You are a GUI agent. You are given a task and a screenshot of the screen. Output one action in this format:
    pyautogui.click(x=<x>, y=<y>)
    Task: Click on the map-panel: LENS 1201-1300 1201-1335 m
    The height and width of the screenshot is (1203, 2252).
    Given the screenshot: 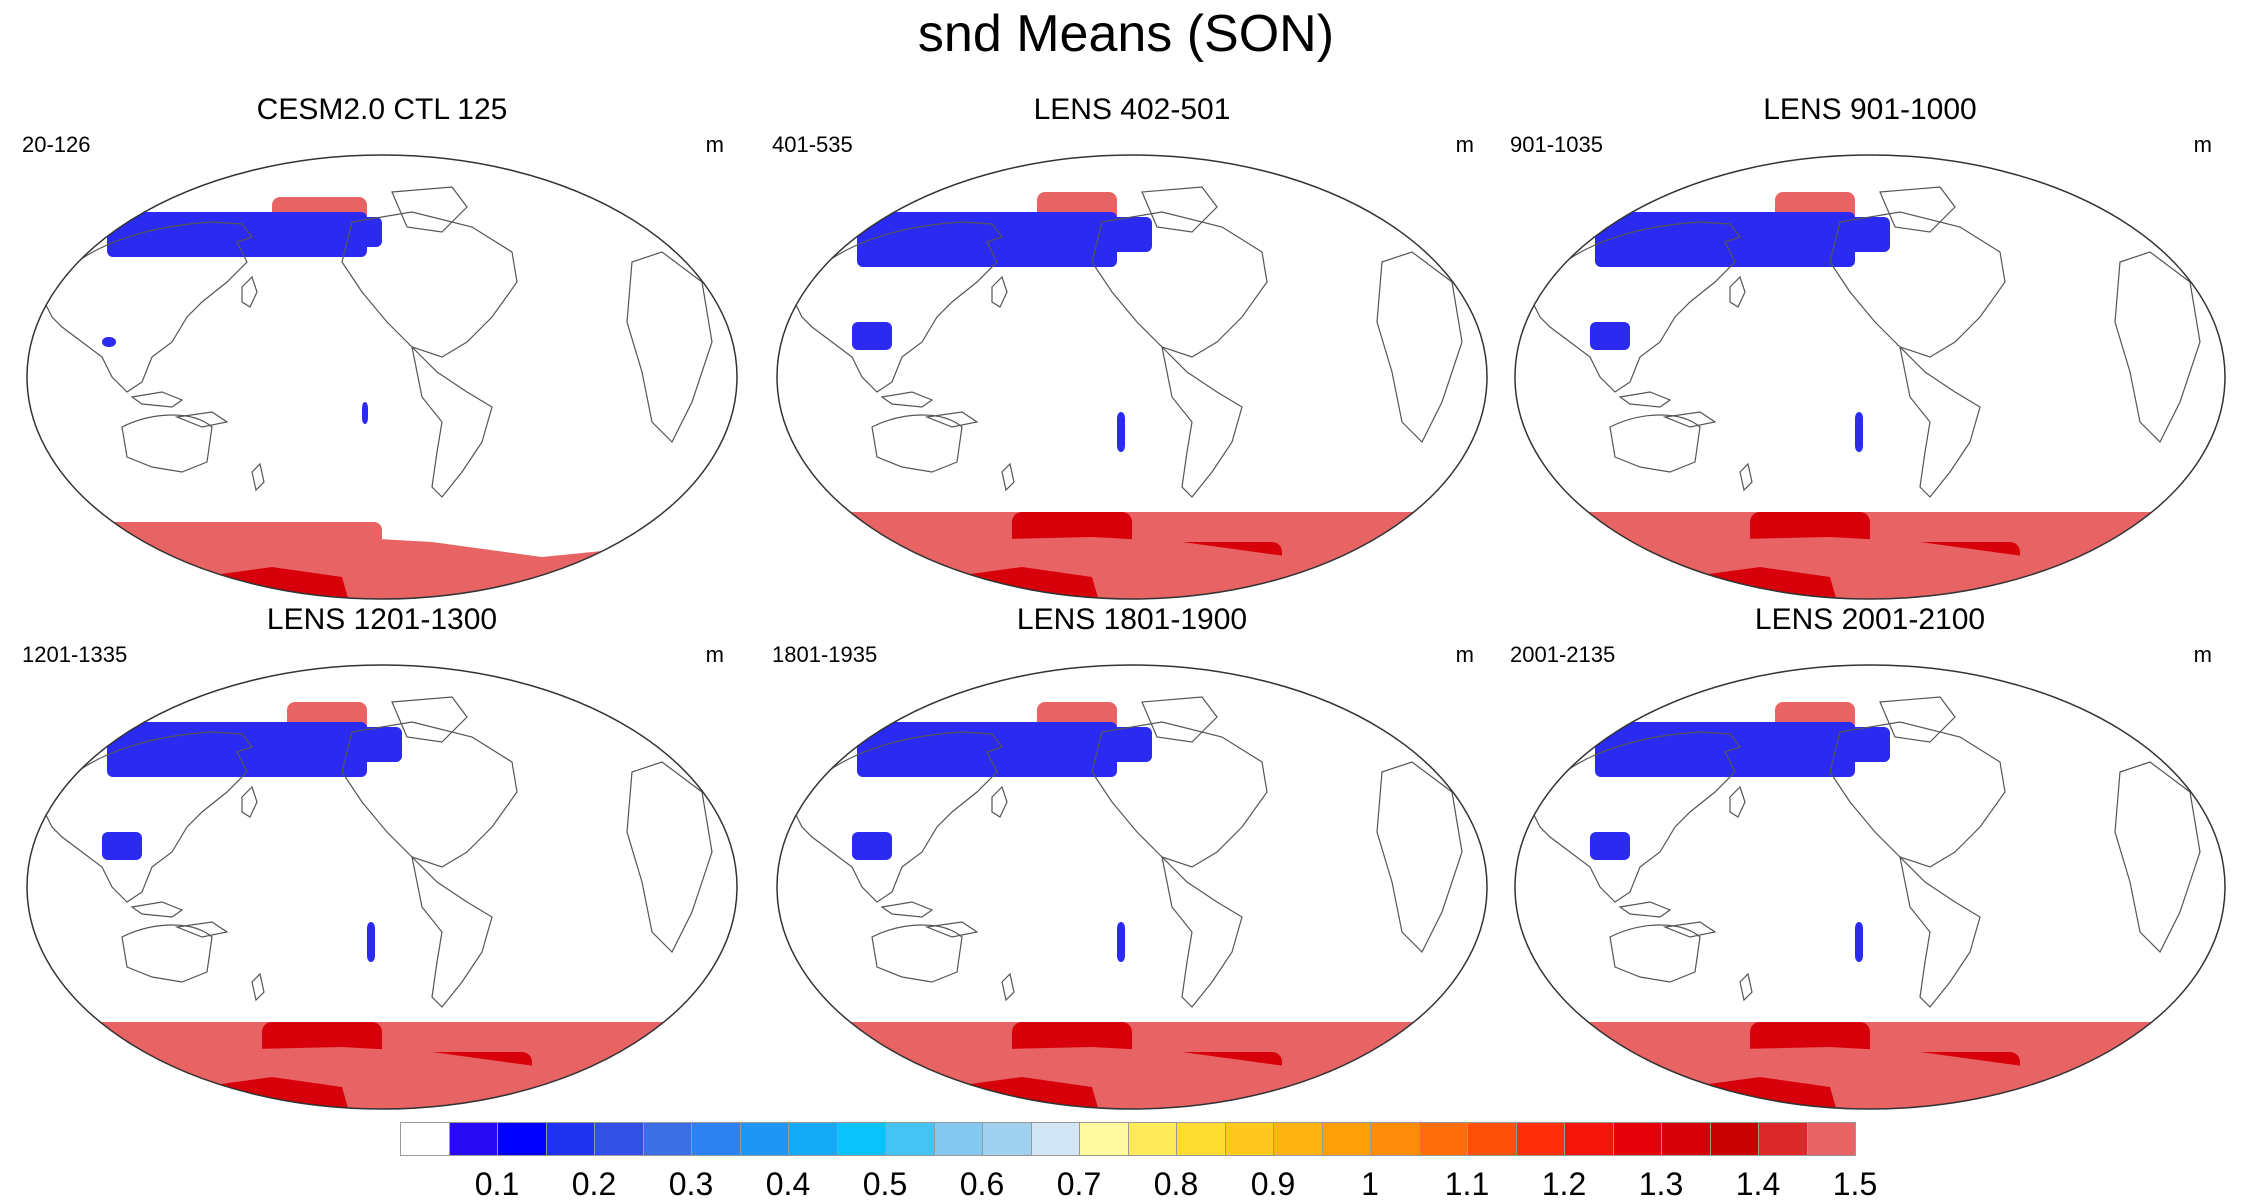 What is the action you would take?
    pyautogui.click(x=382, y=862)
    